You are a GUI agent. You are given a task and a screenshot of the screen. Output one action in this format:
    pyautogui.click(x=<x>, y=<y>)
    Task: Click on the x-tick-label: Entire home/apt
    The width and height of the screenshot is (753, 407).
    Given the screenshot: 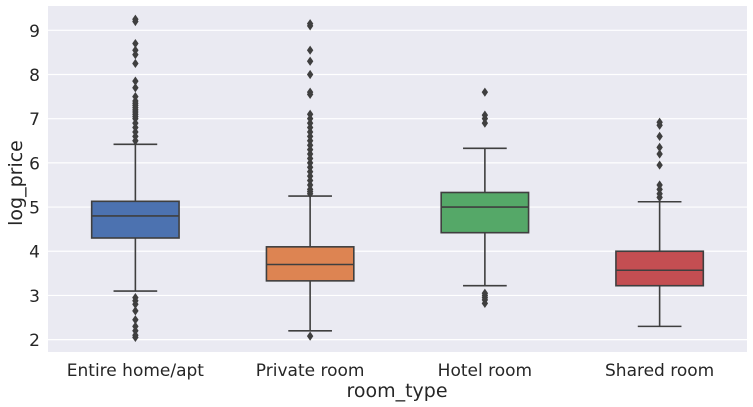 What is the action you would take?
    pyautogui.click(x=136, y=371)
    